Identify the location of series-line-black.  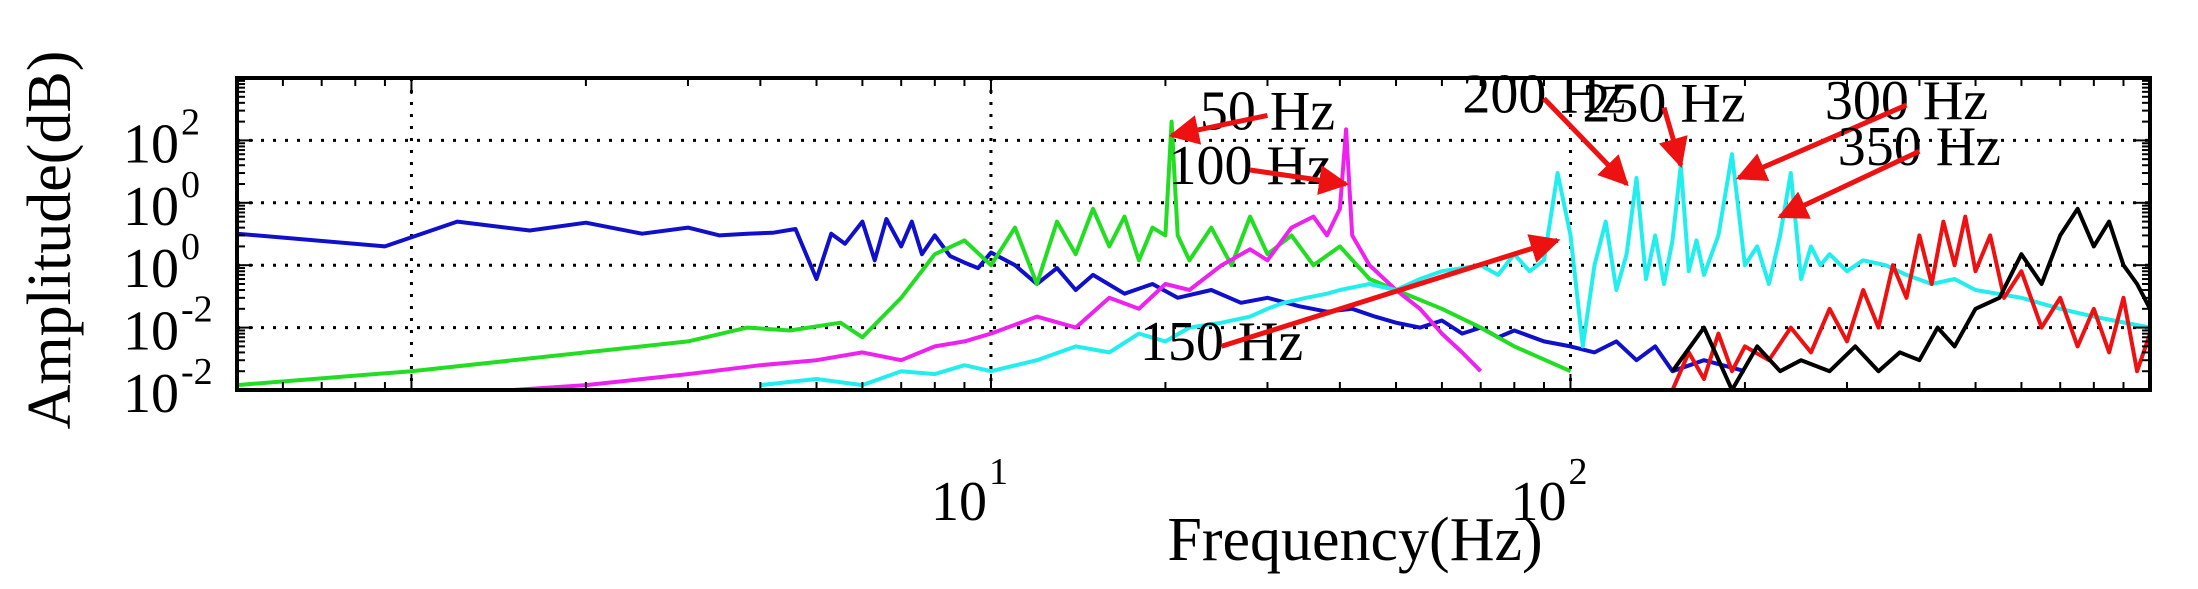
(1910, 298).